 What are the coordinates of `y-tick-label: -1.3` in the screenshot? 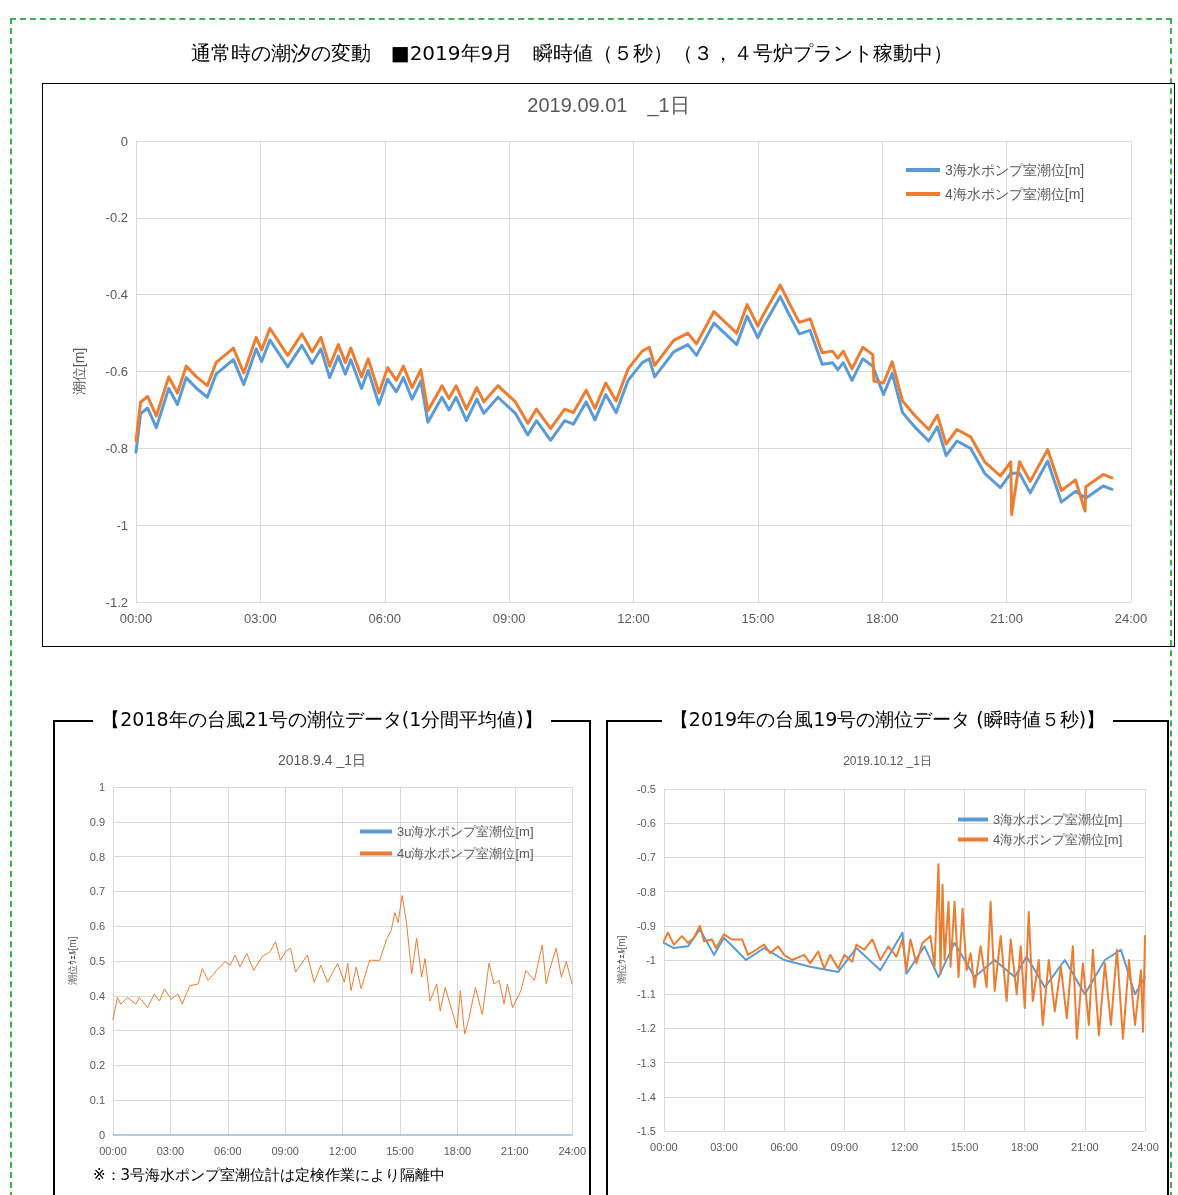 It's located at (646, 1062).